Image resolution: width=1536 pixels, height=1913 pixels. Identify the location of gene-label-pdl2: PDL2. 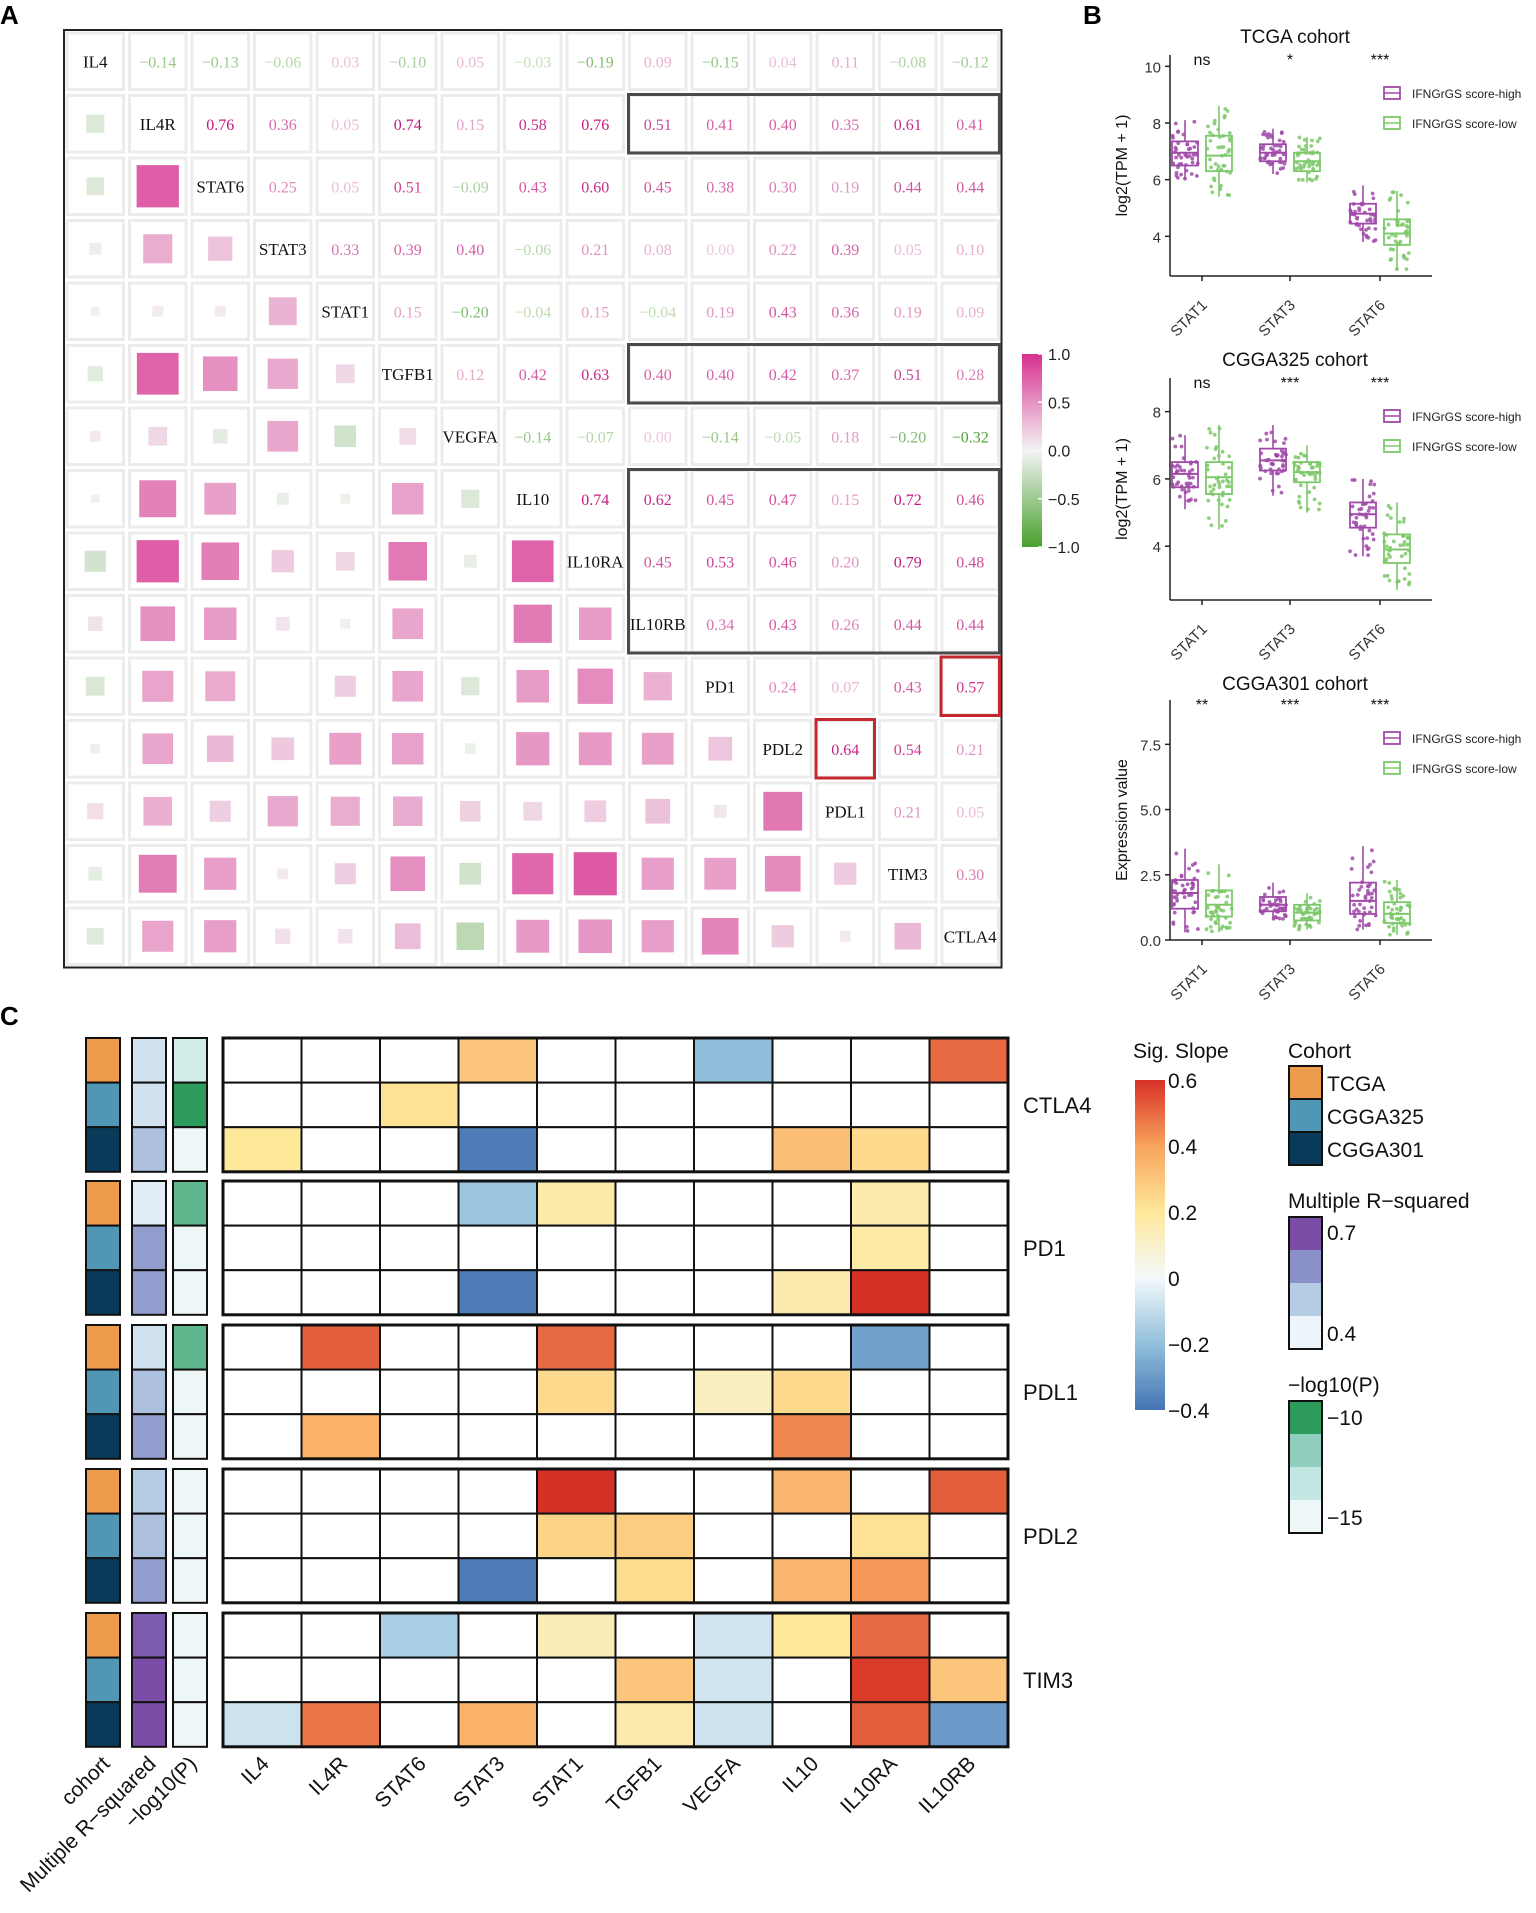
(782, 749).